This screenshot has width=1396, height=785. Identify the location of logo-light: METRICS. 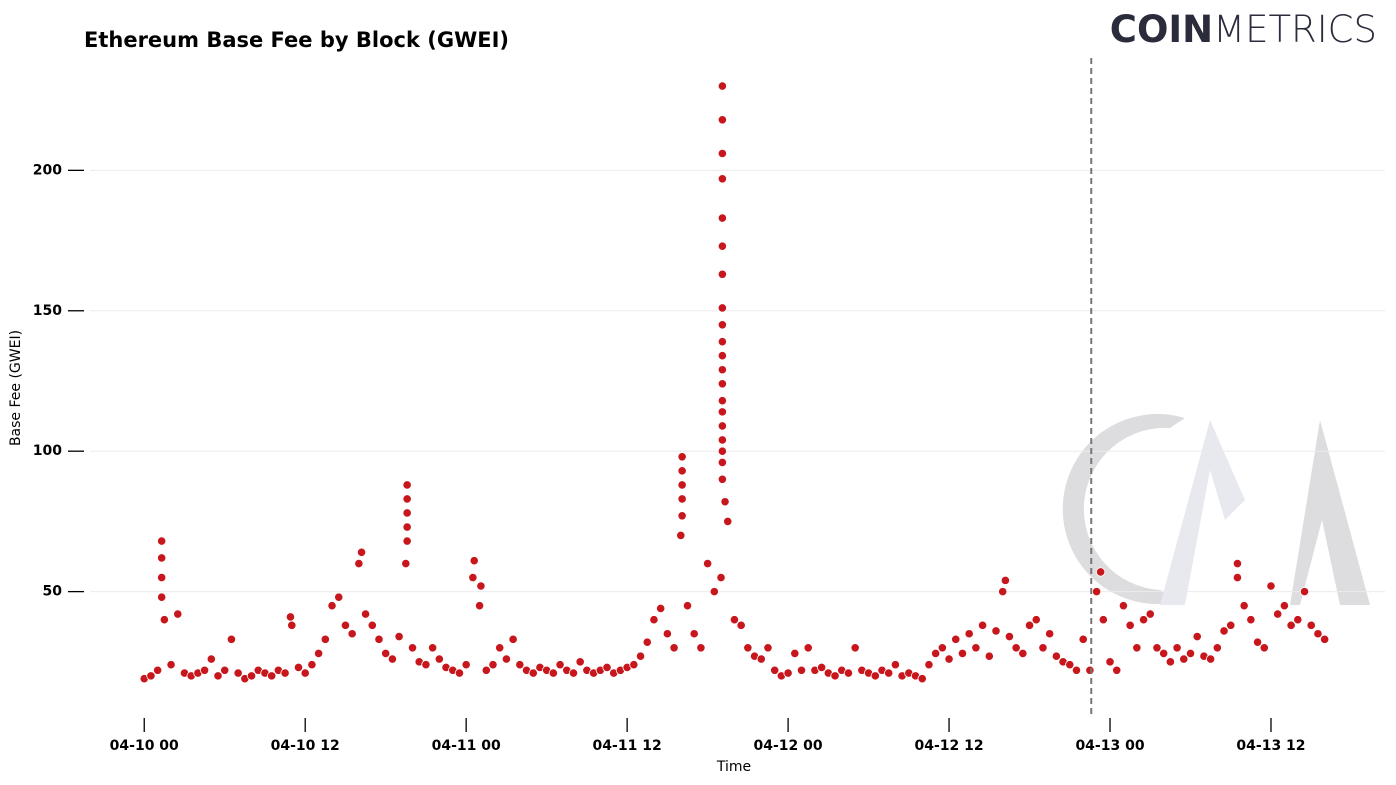
(1295, 29).